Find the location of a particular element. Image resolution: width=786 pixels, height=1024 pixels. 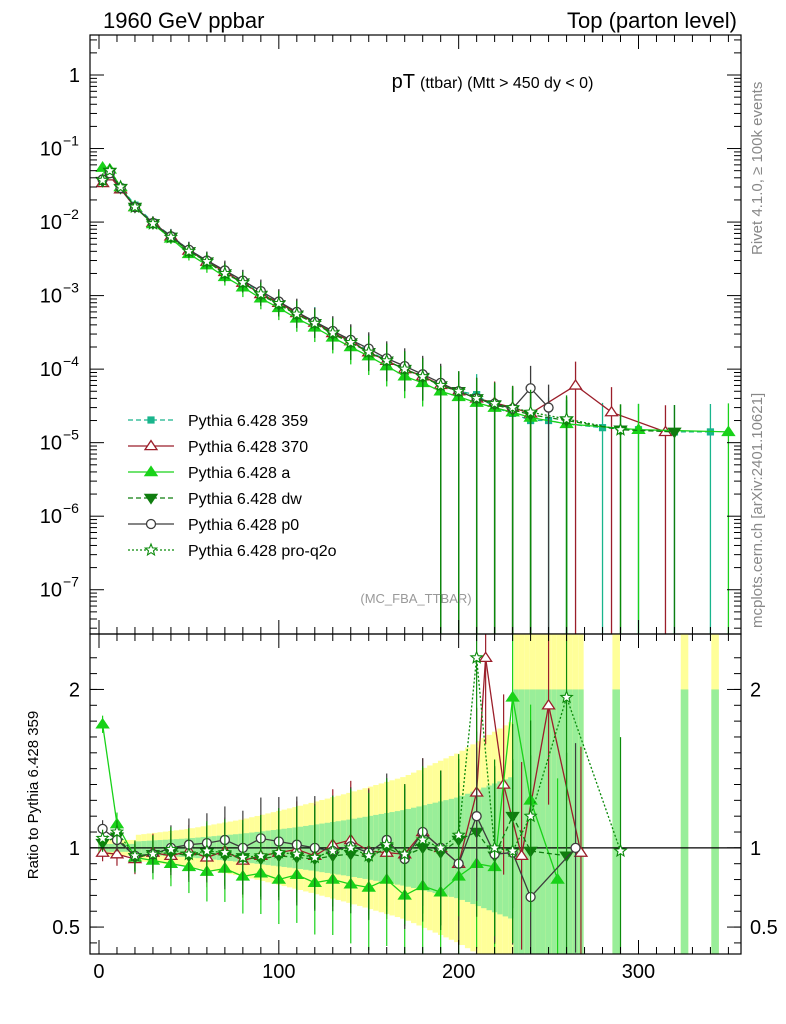

plot-title-main: pT is located at coordinates (403, 82).